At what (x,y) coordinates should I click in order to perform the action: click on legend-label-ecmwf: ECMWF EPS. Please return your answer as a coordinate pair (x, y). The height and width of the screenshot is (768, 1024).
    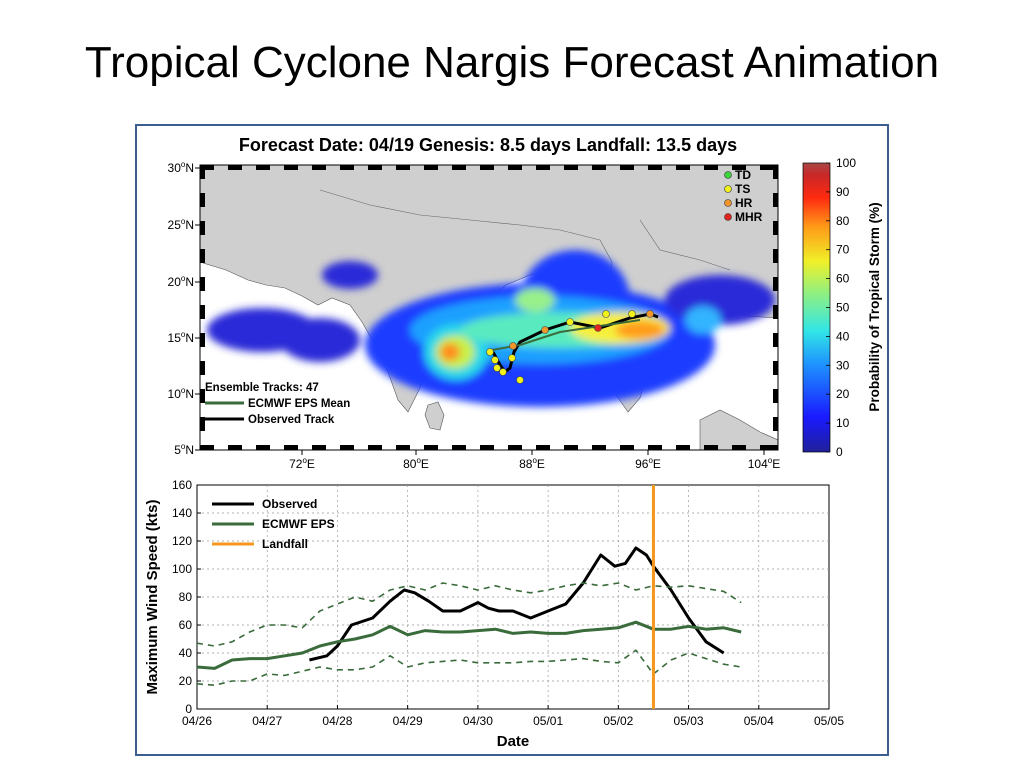
    Looking at the image, I should click on (298, 524).